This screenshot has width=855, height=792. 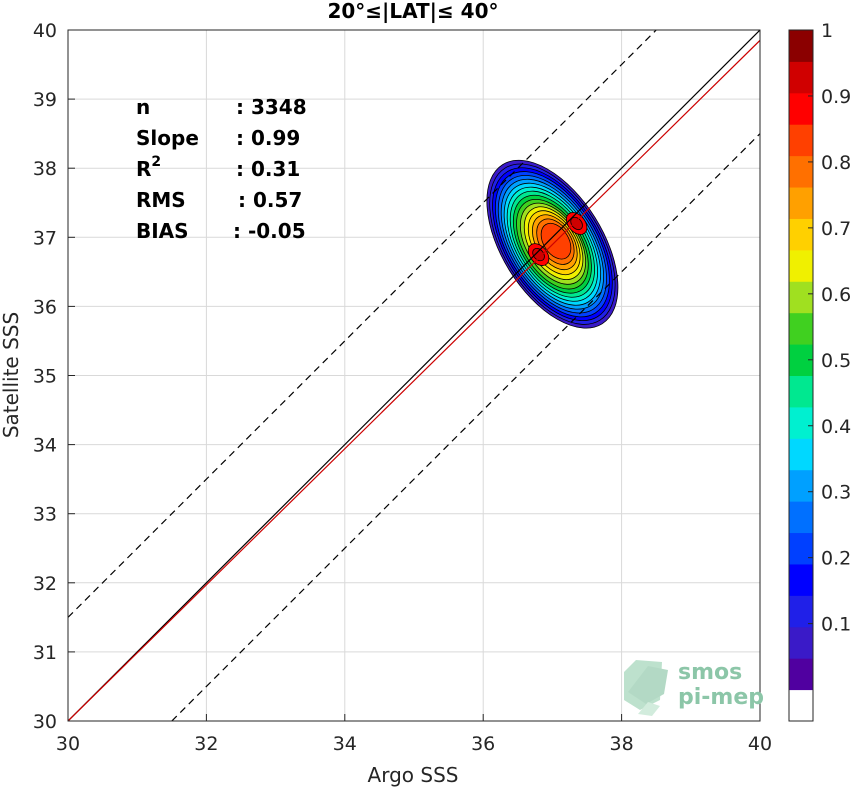 What do you see at coordinates (269, 231) in the screenshot?
I see `stat-value: : -0.05` at bounding box center [269, 231].